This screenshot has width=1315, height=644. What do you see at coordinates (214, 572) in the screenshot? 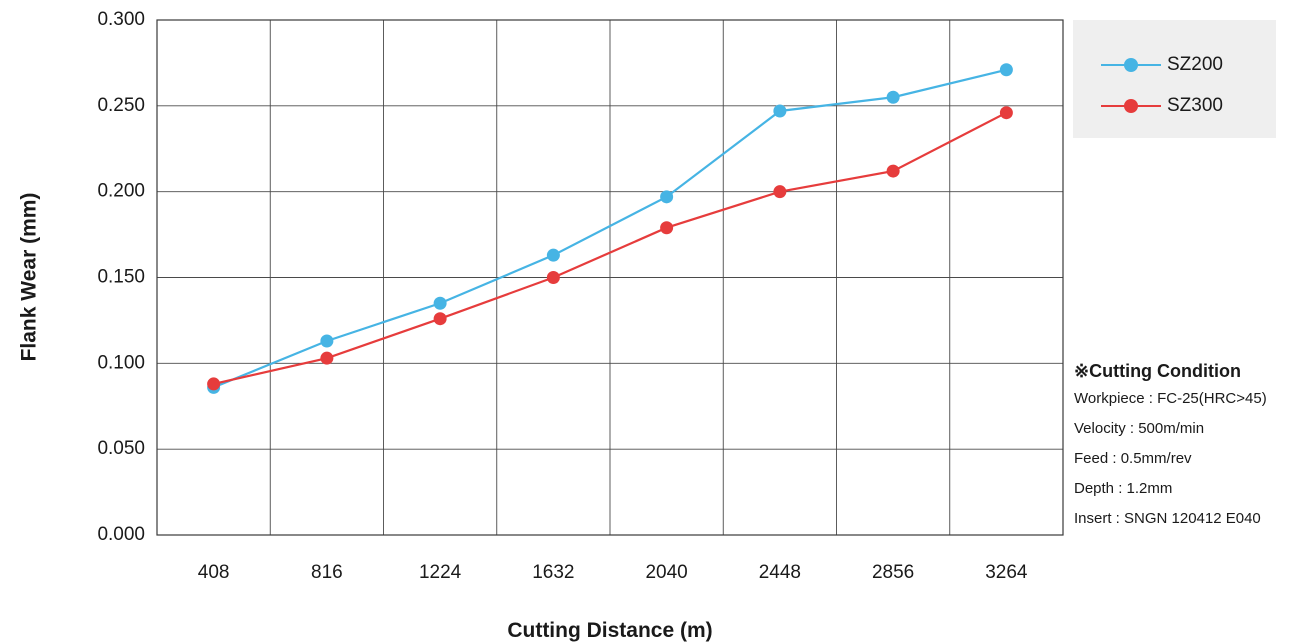
I see `x-tick-label: 408` at bounding box center [214, 572].